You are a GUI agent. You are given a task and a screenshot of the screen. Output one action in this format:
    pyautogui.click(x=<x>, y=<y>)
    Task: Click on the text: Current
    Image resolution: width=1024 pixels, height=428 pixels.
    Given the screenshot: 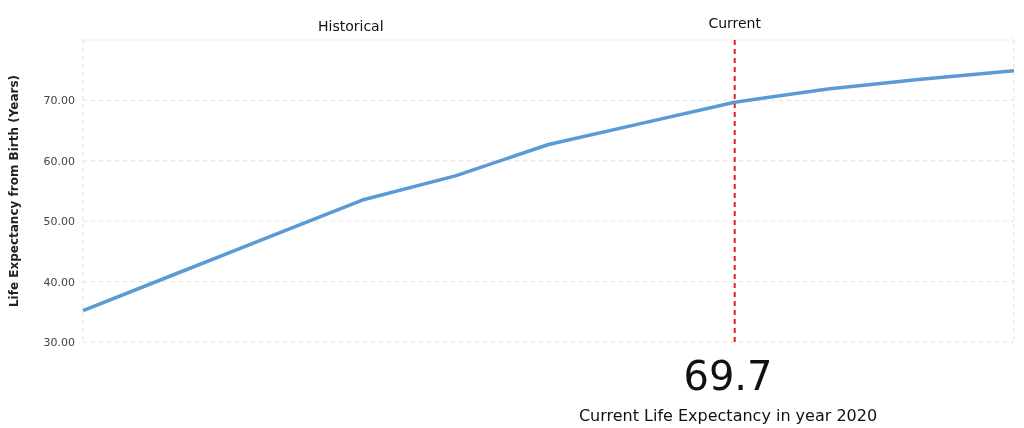 What is the action you would take?
    pyautogui.click(x=735, y=23)
    